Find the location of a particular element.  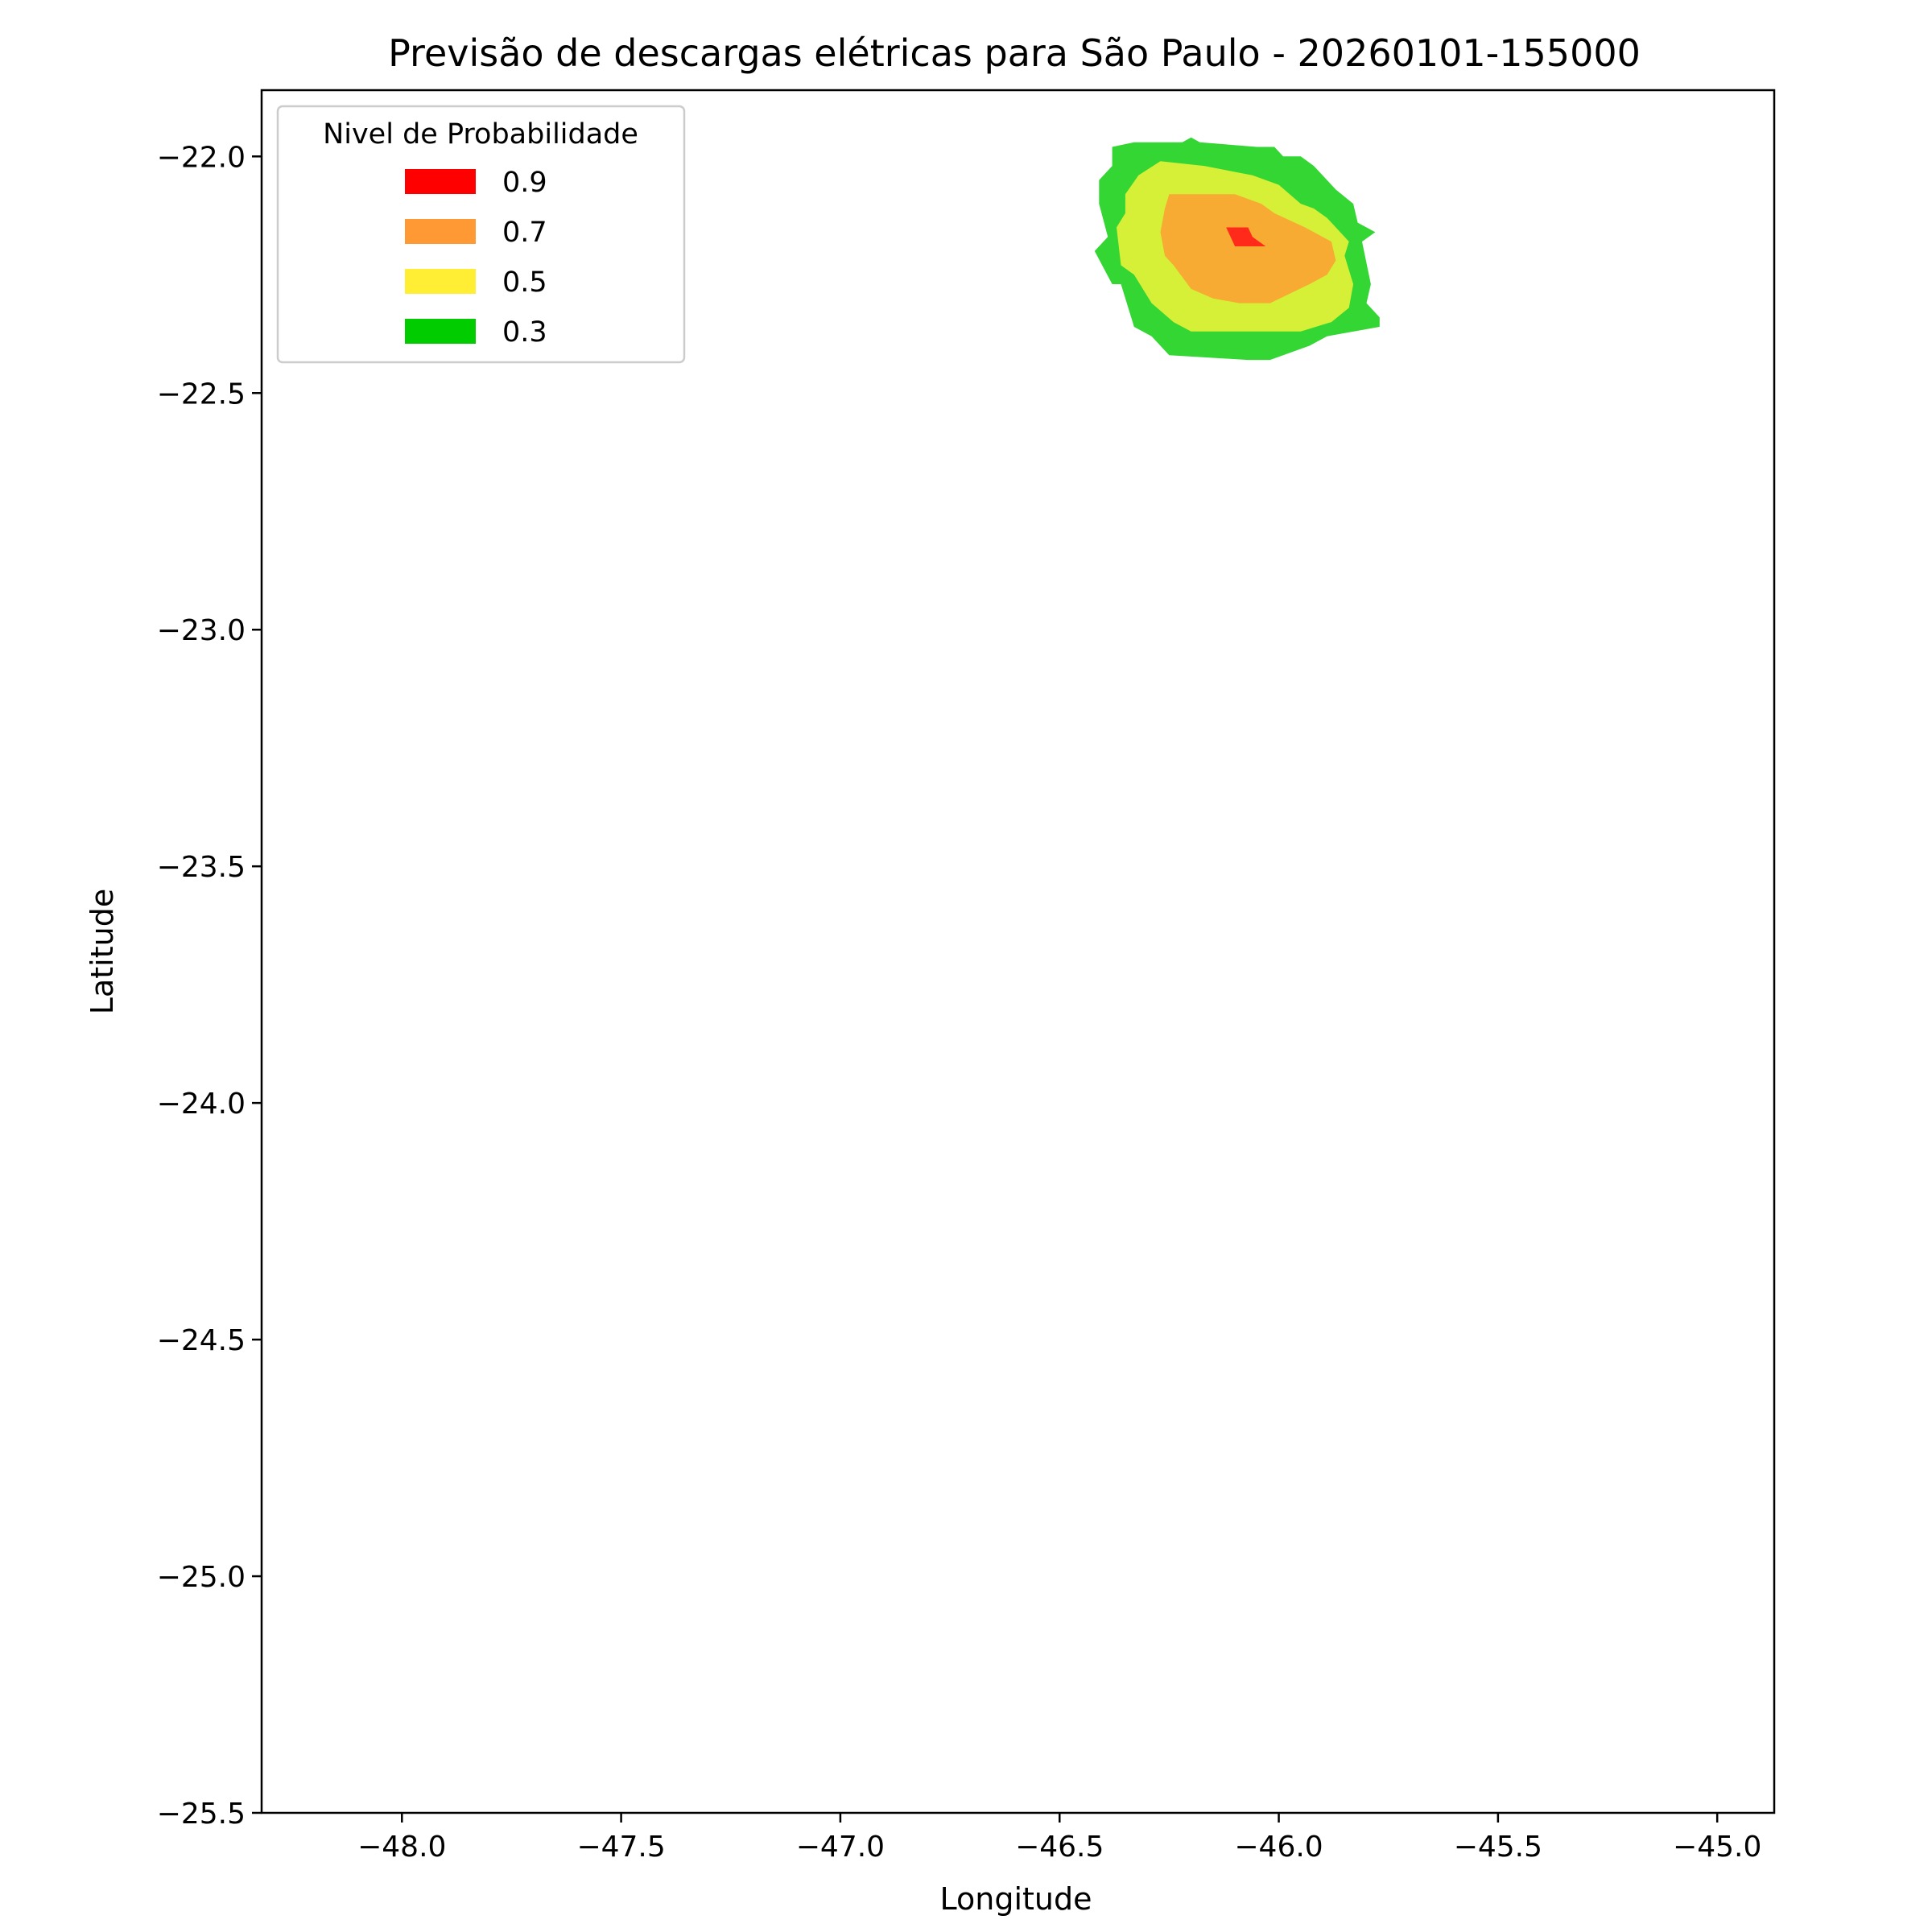

legend-label: 0.9 is located at coordinates (524, 183).